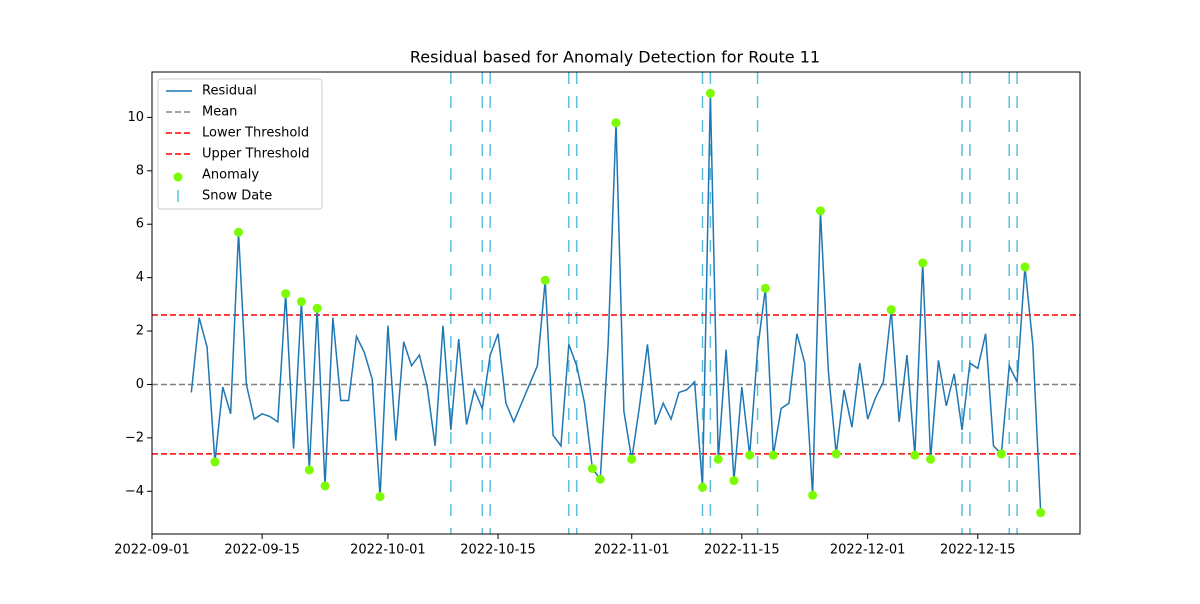  Describe the element at coordinates (152, 550) in the screenshot. I see `x-tick-label: 2022-09-01` at that location.